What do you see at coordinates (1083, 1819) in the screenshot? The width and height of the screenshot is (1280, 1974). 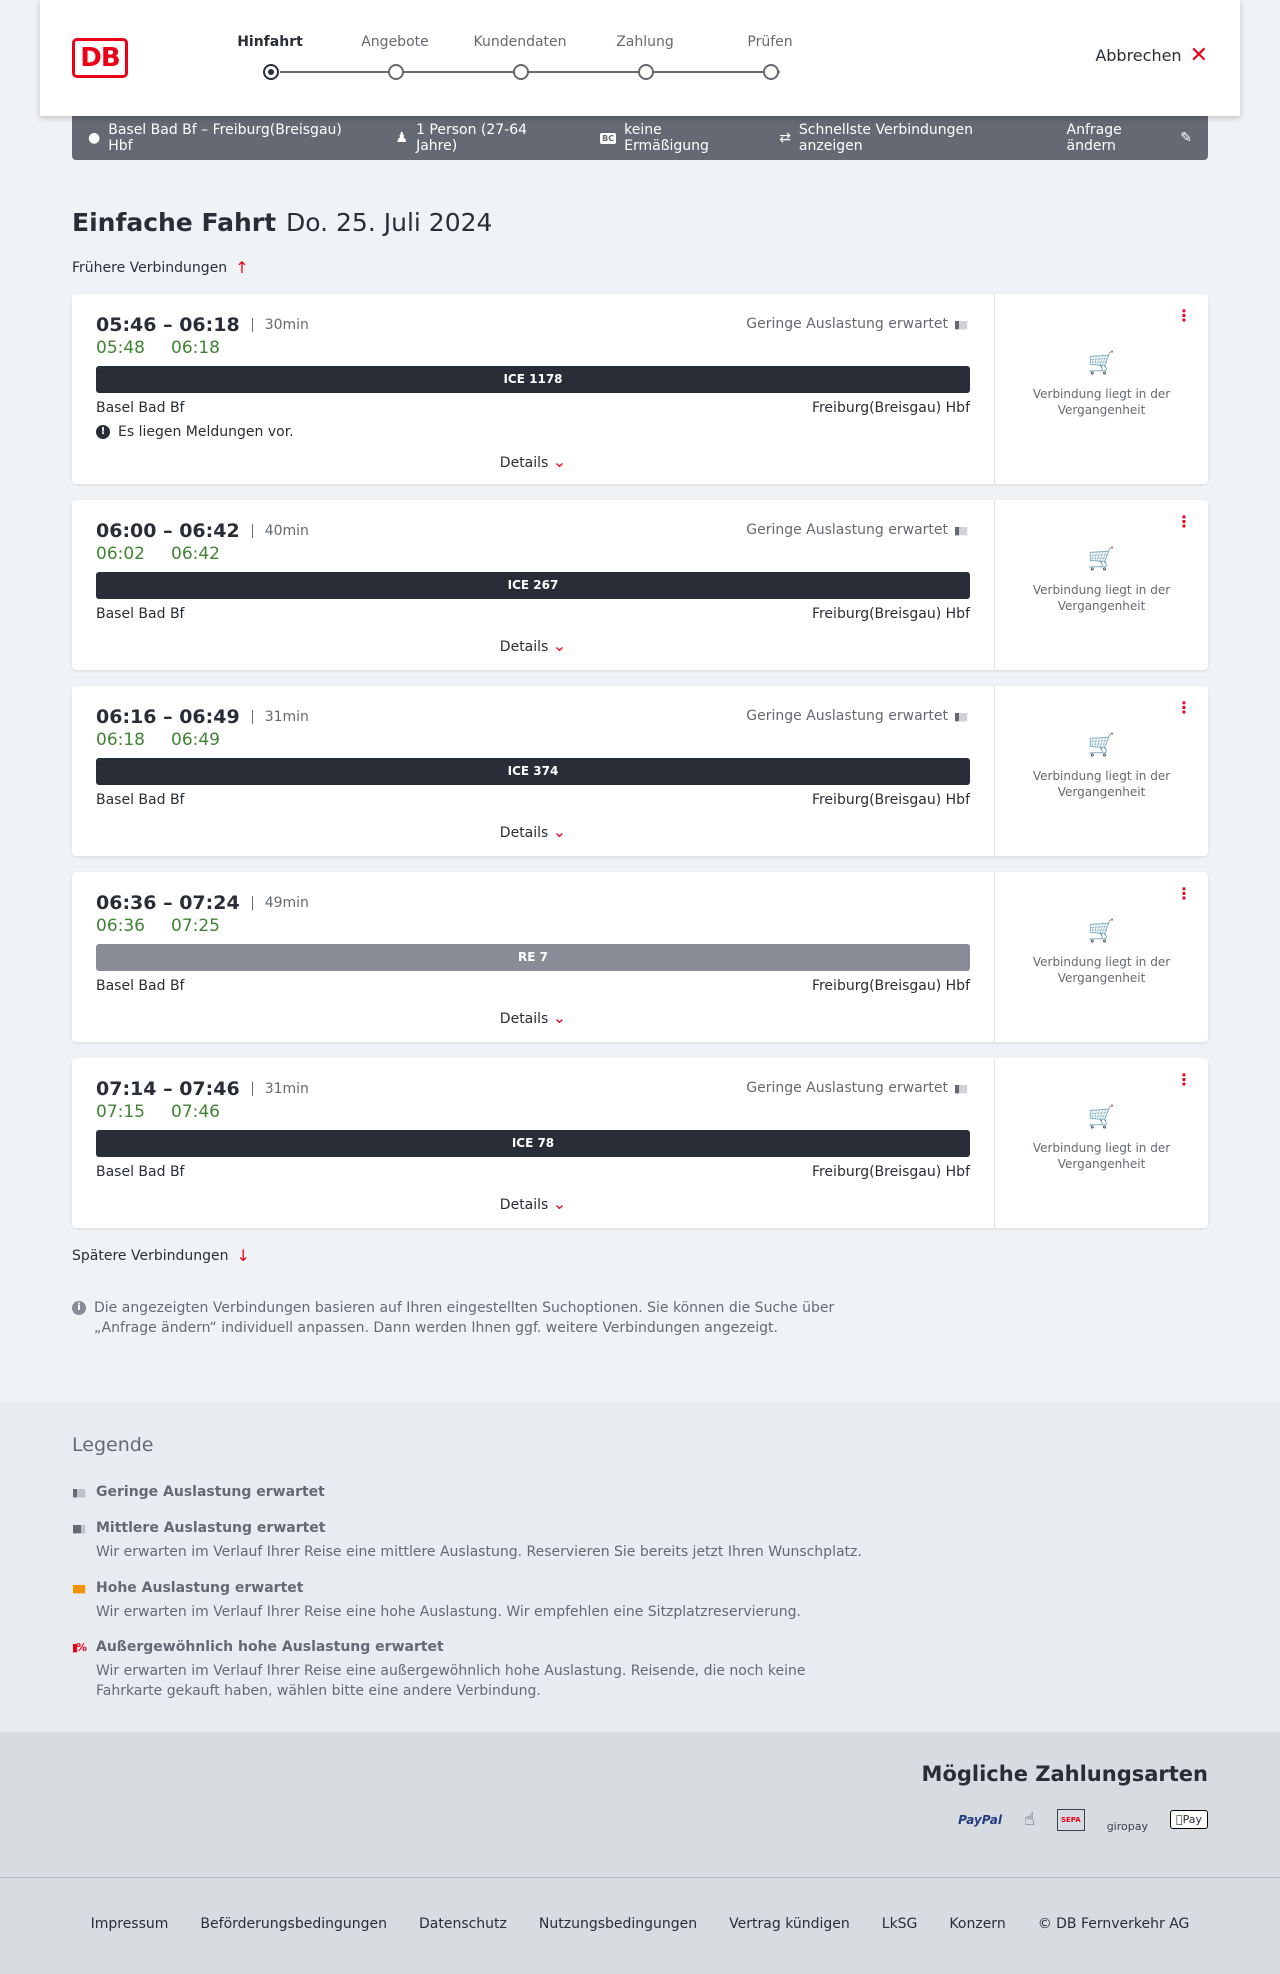 I see `payment-icons: PayPal ☝ SEPA giropay Pay` at bounding box center [1083, 1819].